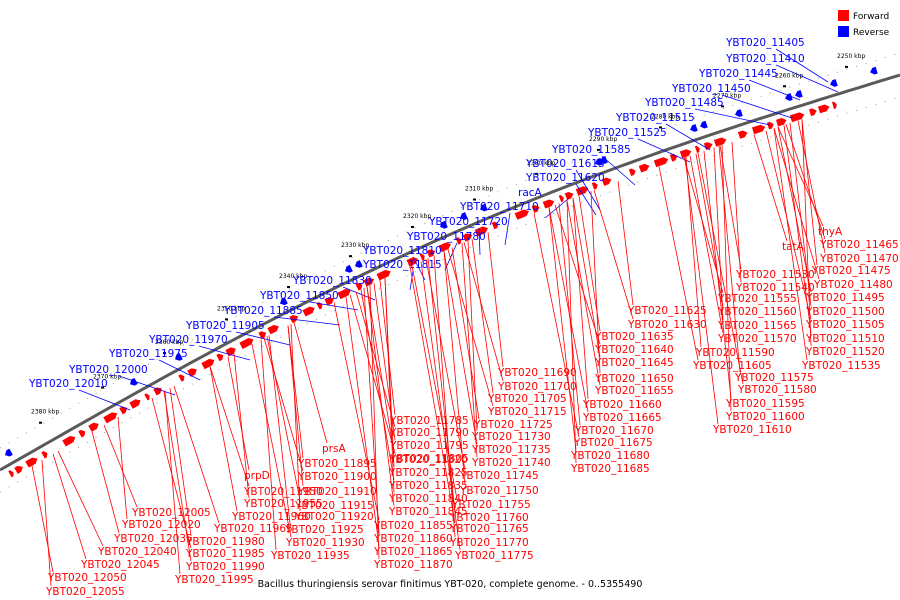 The height and width of the screenshot is (600, 900). I want to click on reverse-gene-label: YBT020_11405, so click(765, 43).